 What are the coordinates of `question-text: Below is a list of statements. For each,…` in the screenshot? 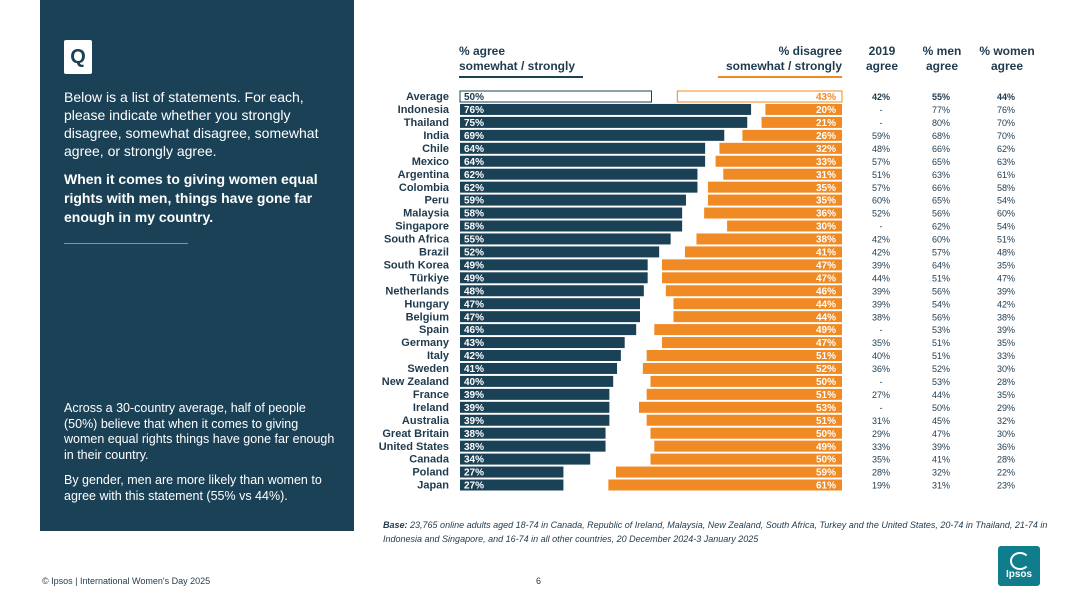 It's located at (191, 124).